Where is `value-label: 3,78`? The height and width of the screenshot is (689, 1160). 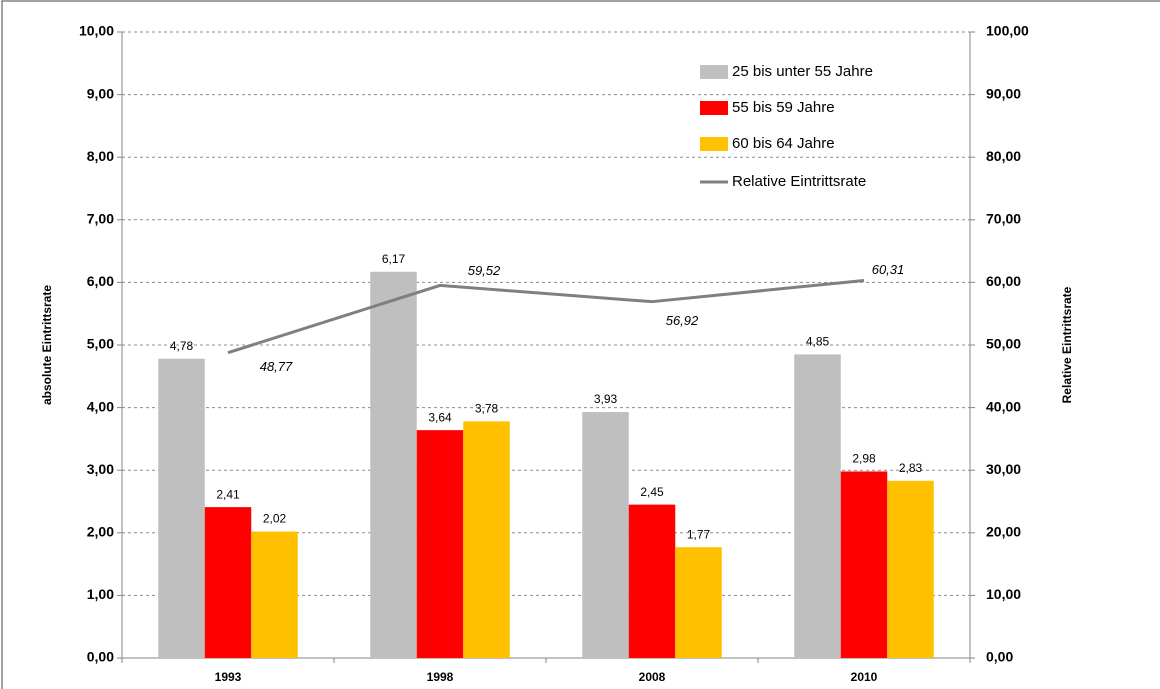 value-label: 3,78 is located at coordinates (487, 409).